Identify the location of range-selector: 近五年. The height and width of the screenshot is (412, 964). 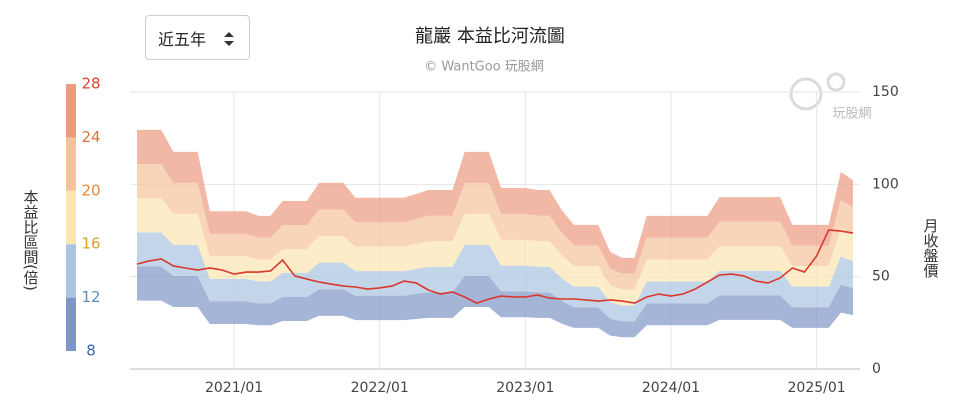
(197, 37).